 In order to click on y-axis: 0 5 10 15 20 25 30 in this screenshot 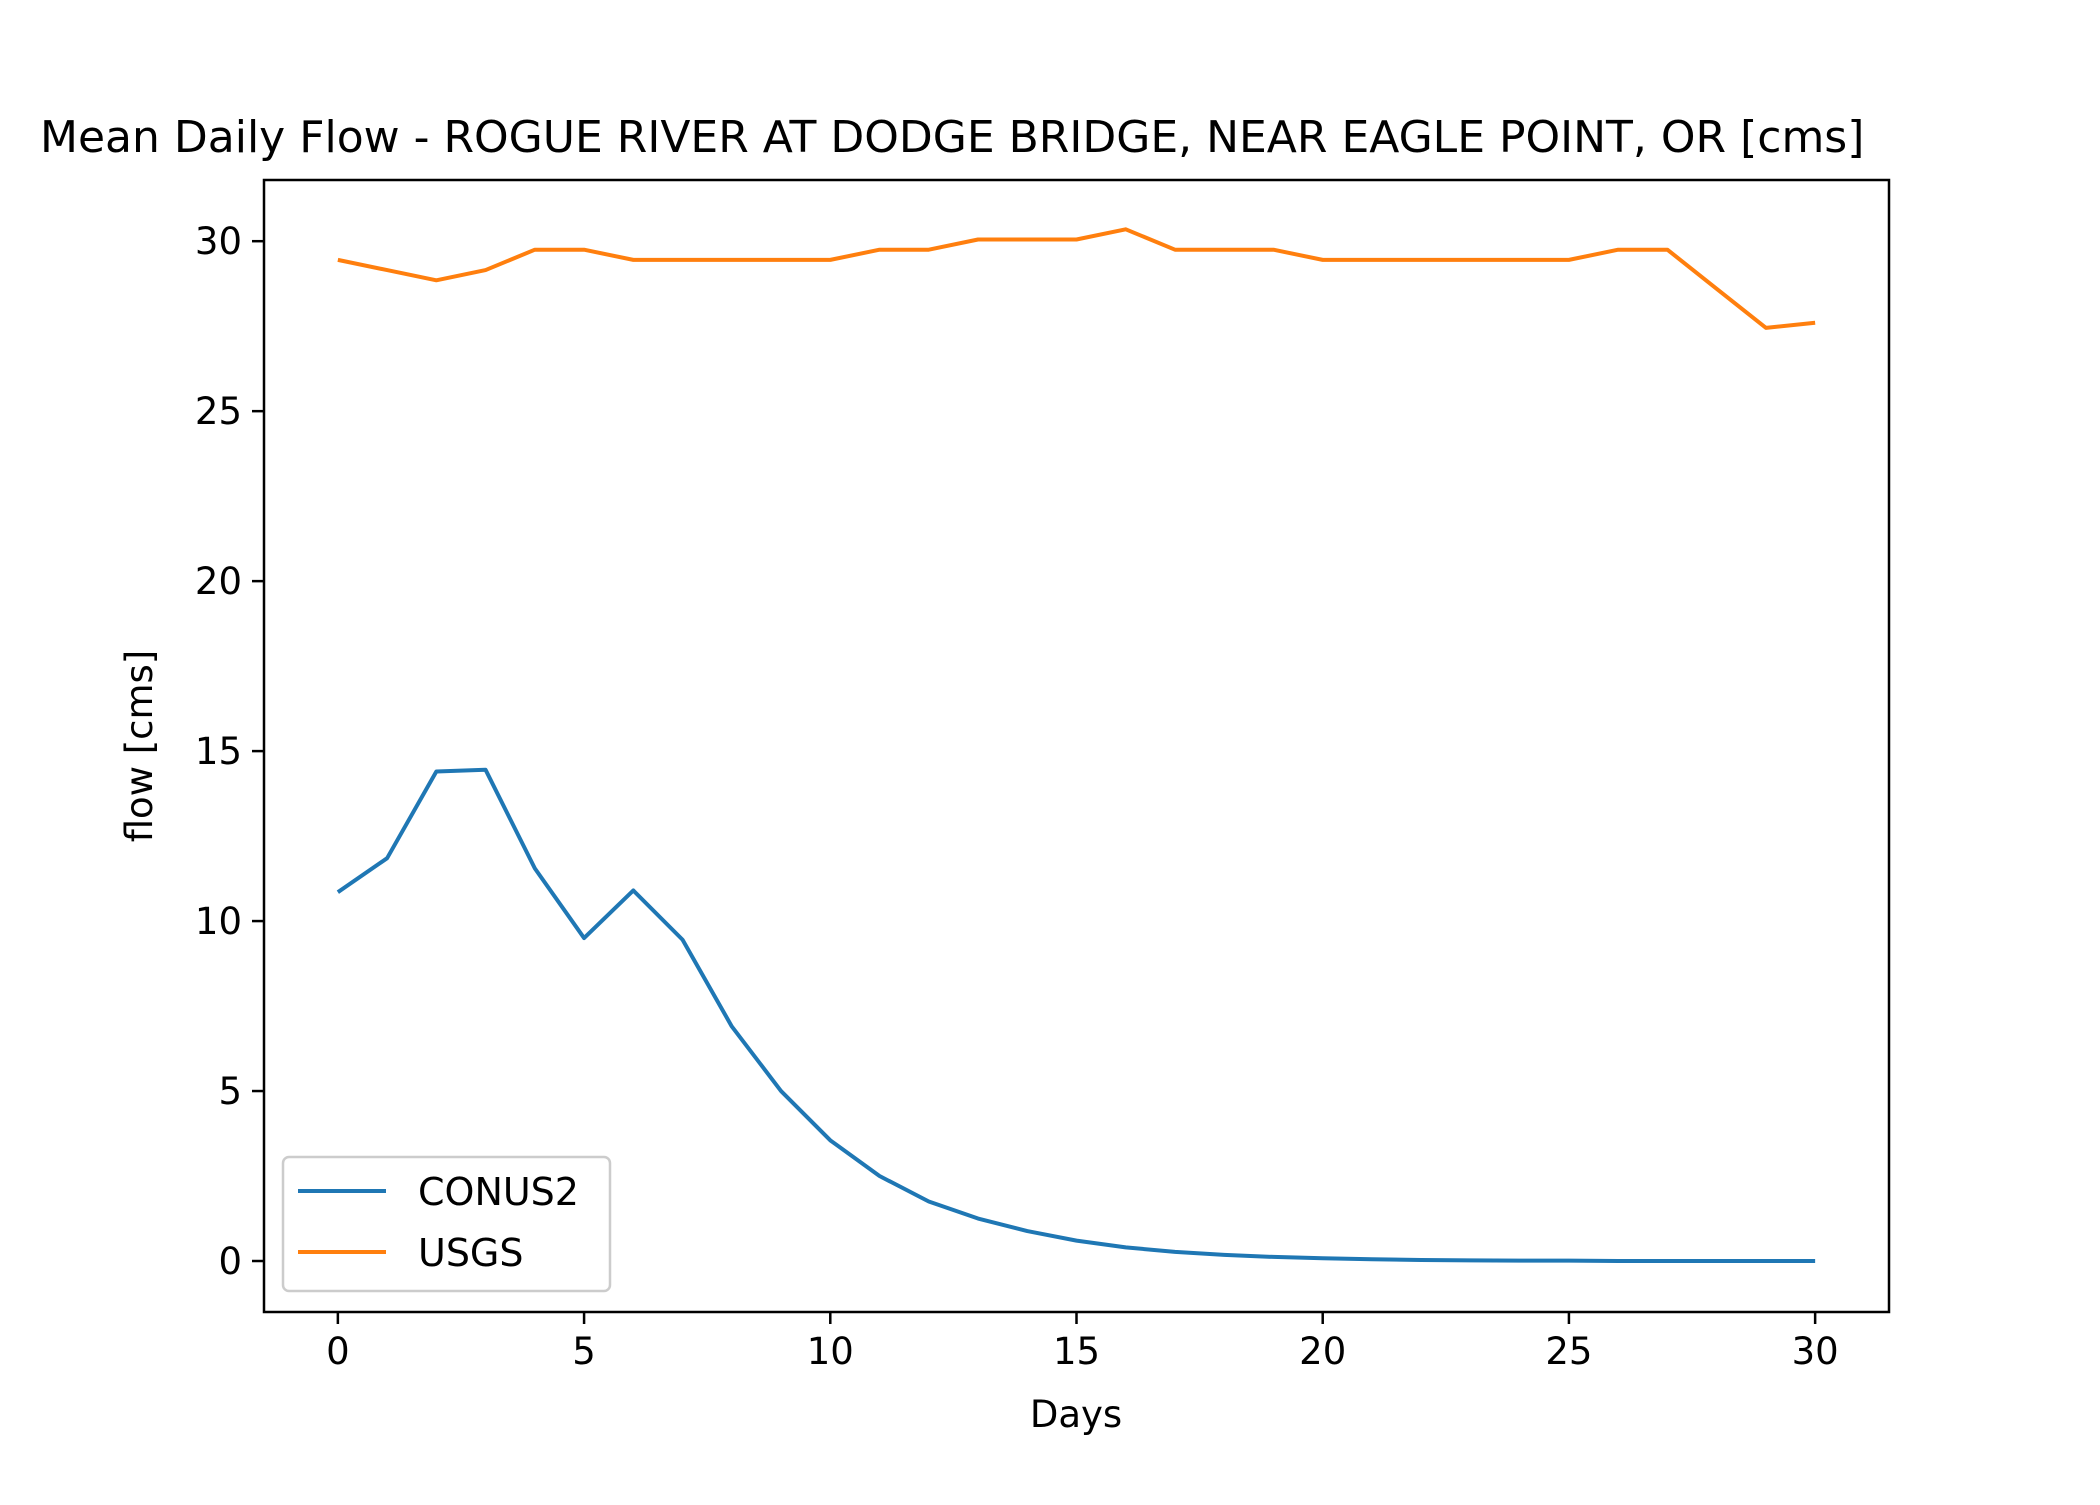, I will do `click(229, 751)`.